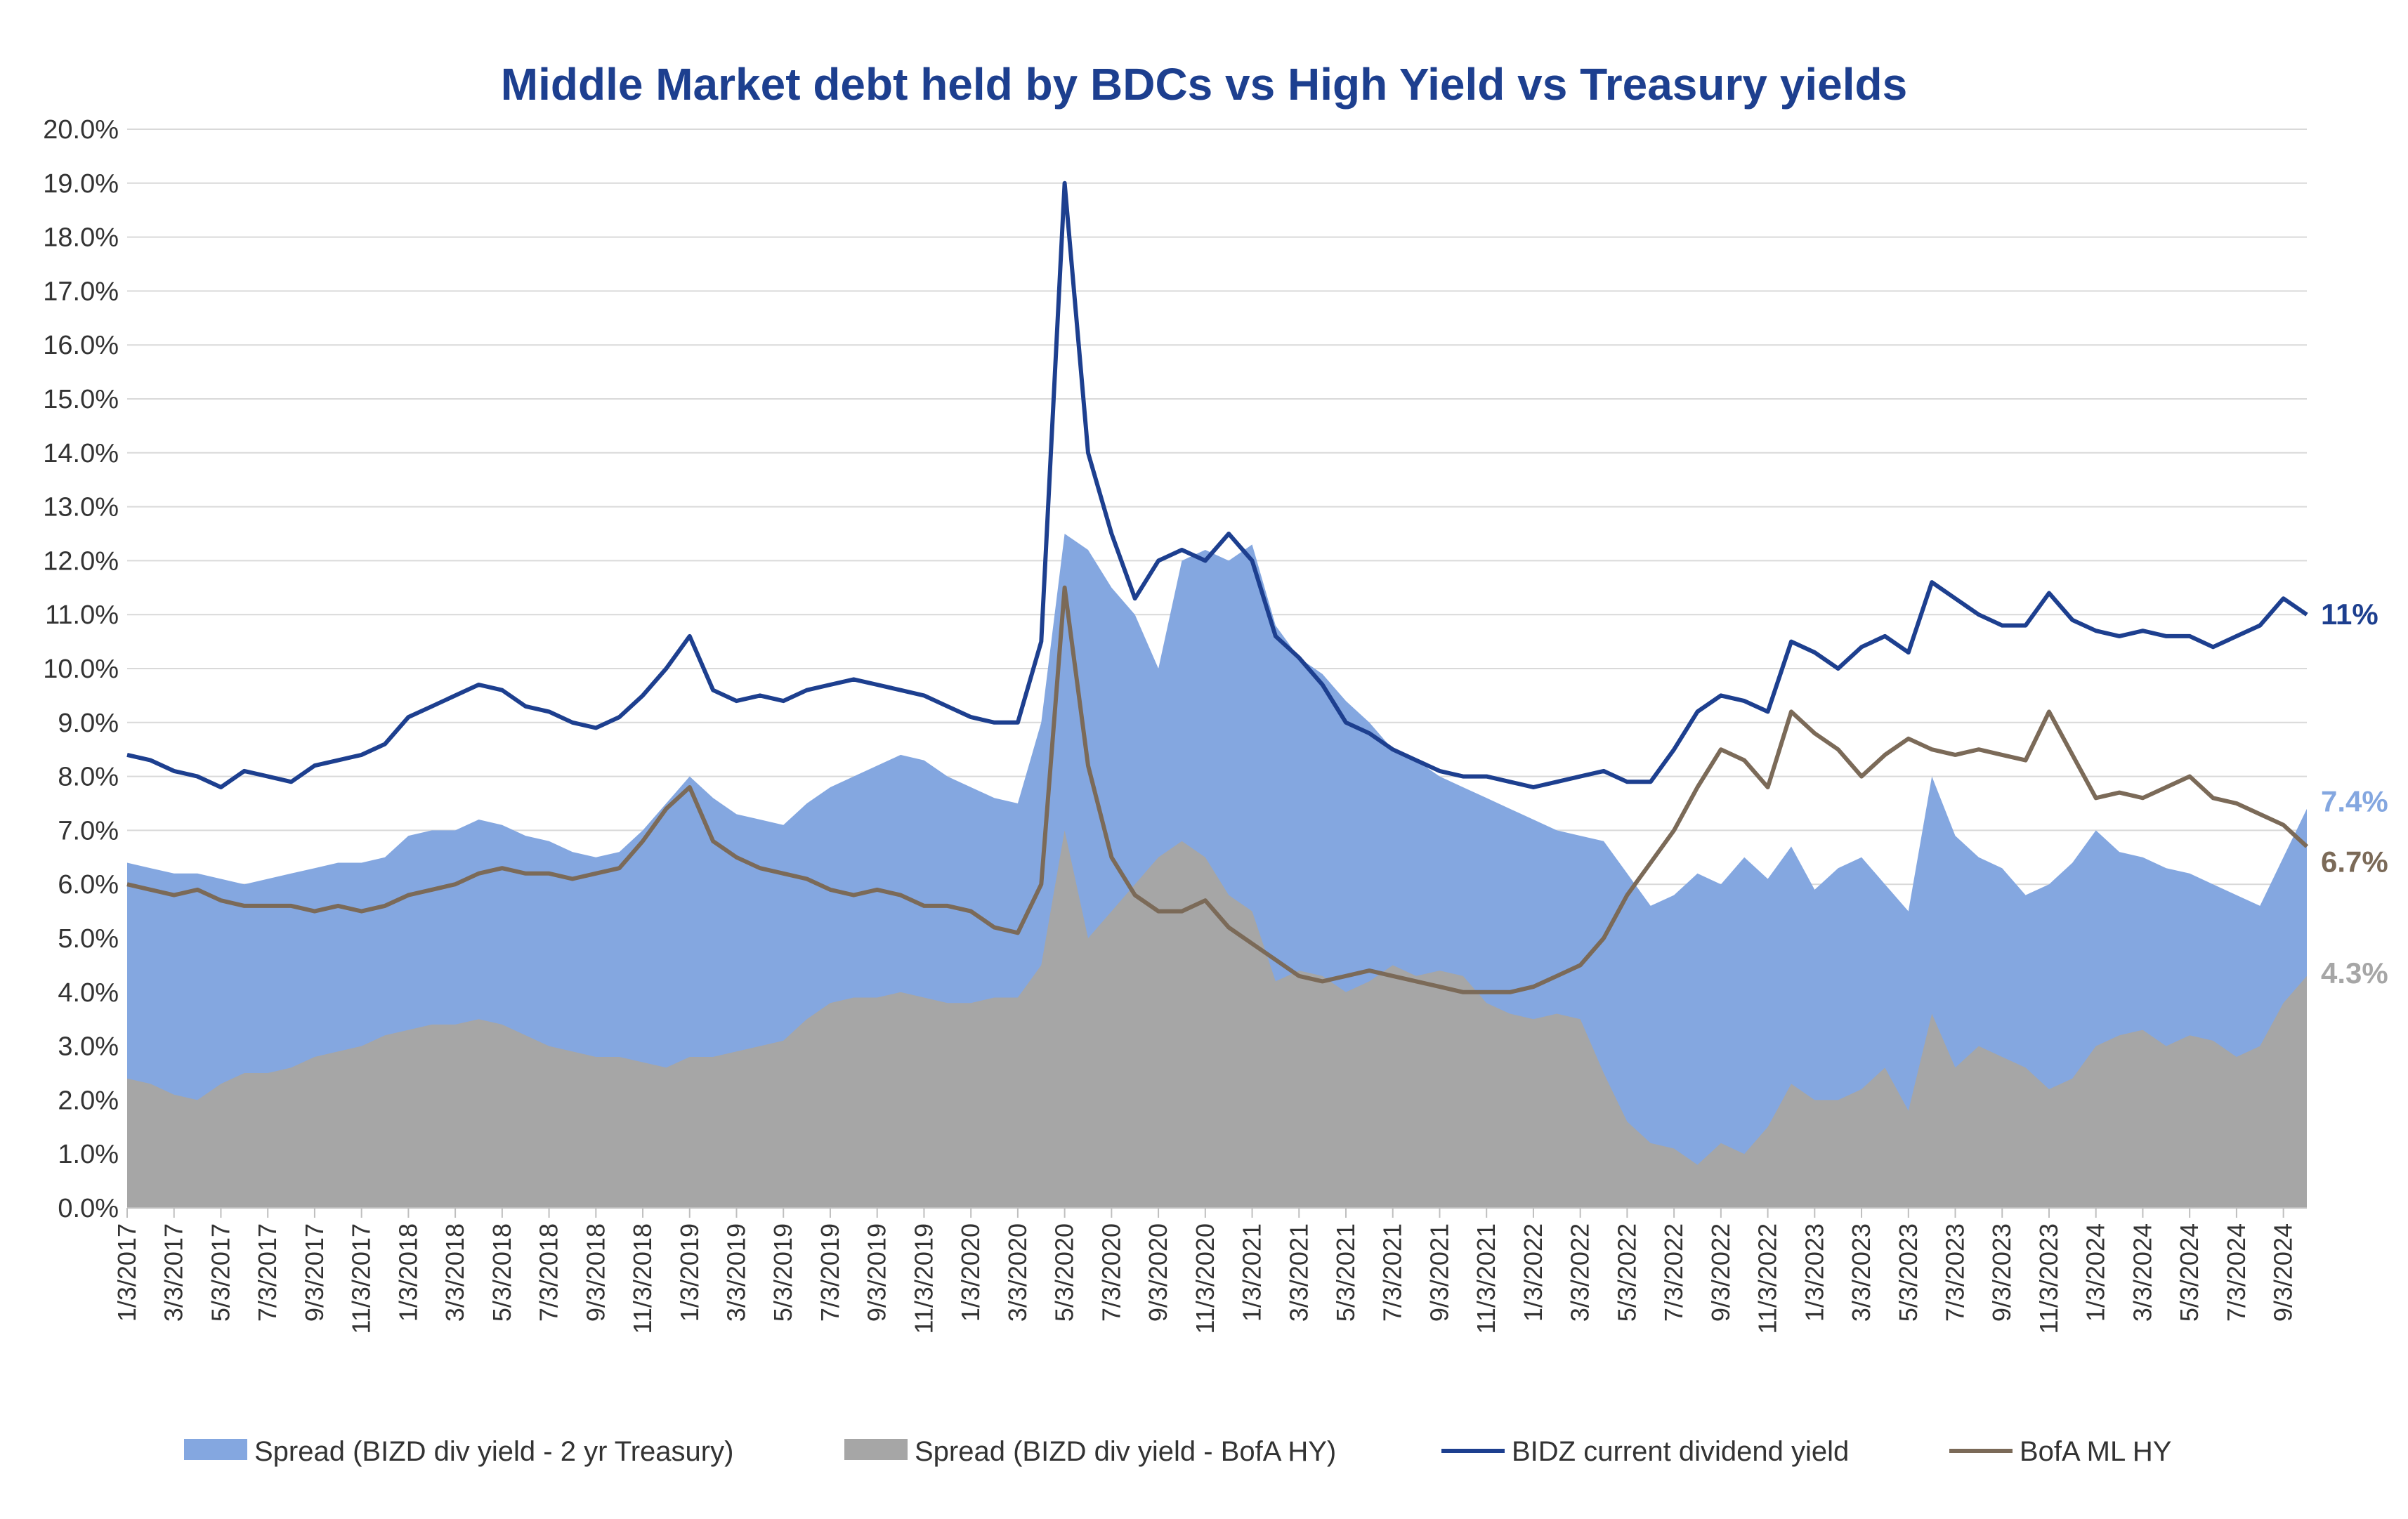  I want to click on x-tick-label: 9/3/2024, so click(2283, 1272).